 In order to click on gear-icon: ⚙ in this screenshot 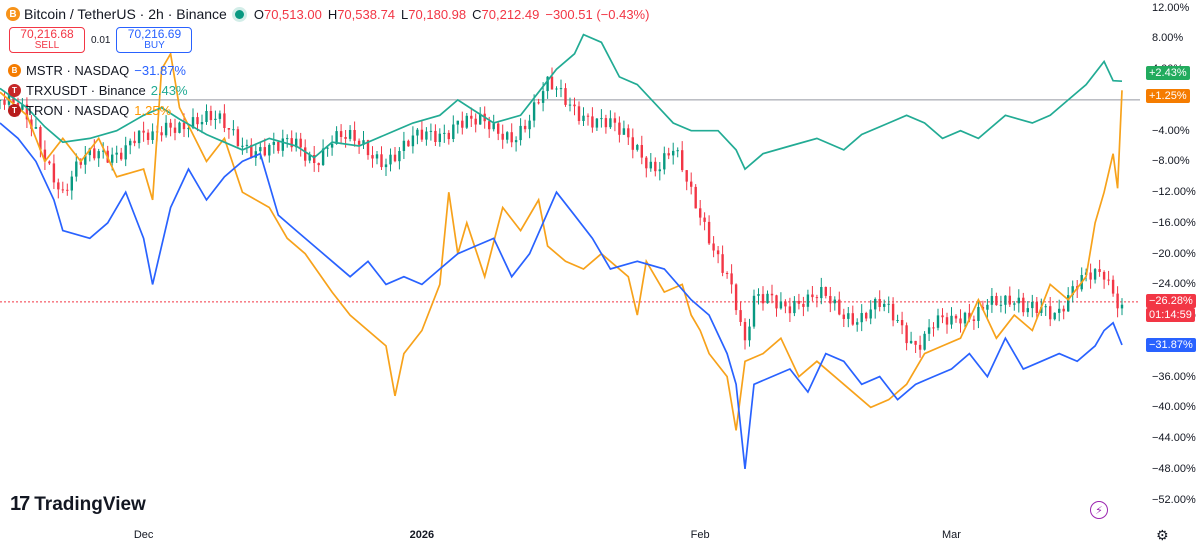, I will do `click(1162, 535)`.